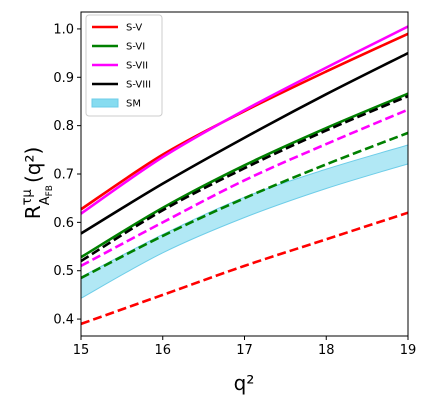 The image size is (429, 408). Describe the element at coordinates (244, 383) in the screenshot. I see `x-axis-label: q²` at that location.